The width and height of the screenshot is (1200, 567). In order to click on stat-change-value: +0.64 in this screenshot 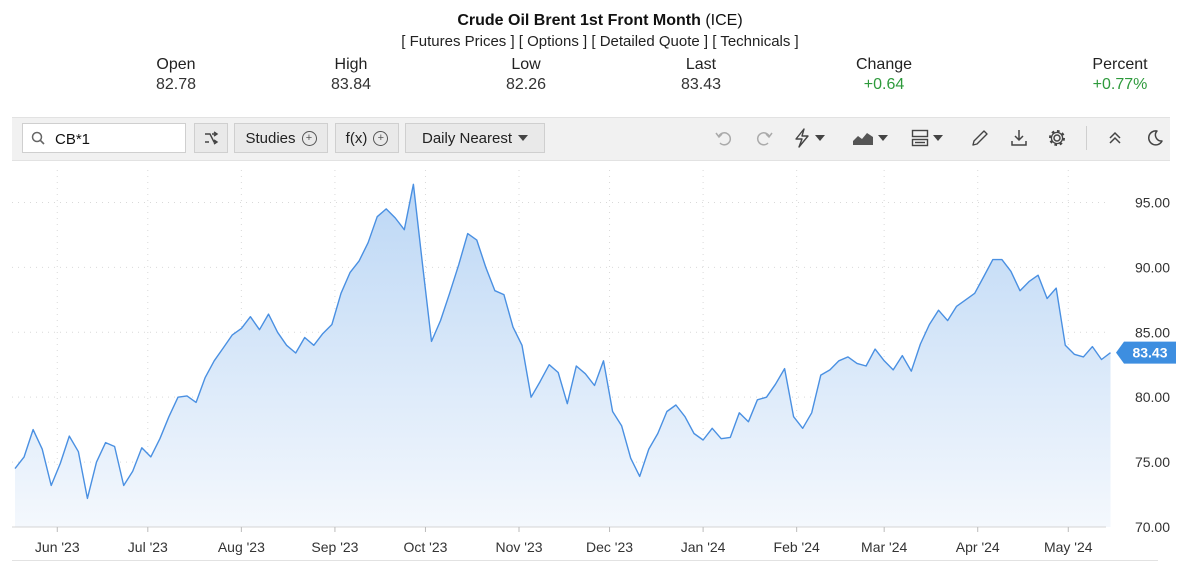, I will do `click(884, 84)`.